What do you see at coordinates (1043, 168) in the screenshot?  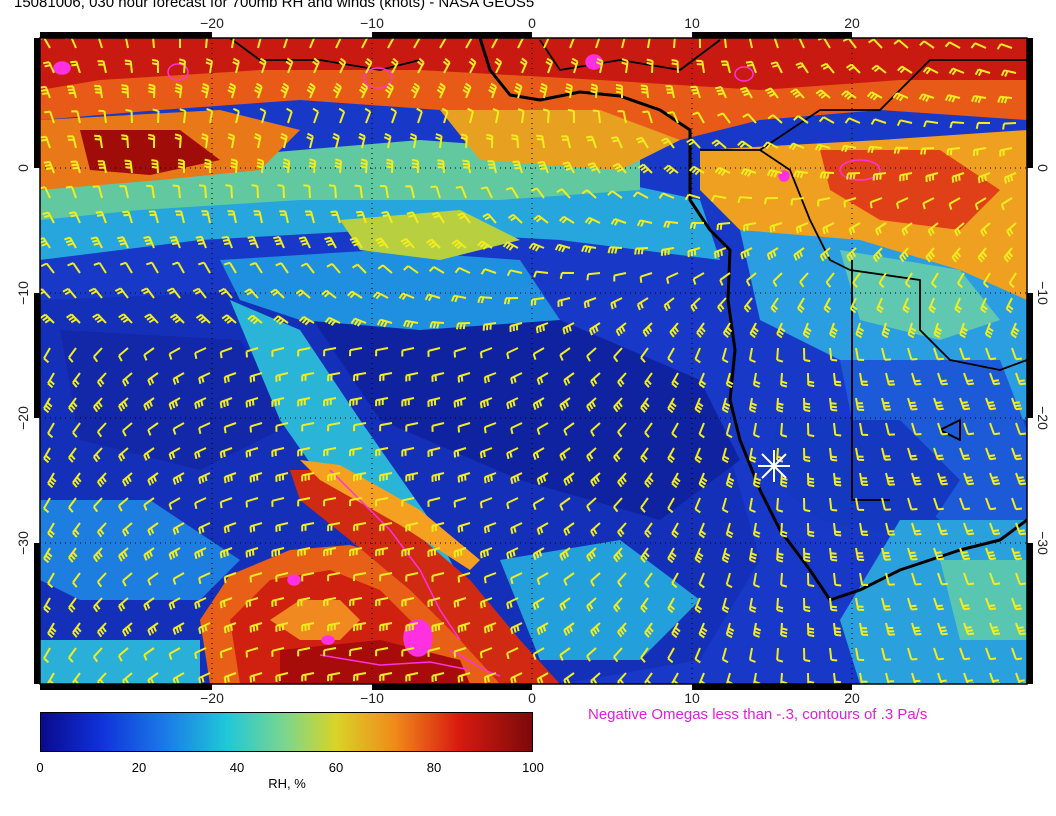 I see `lat-tick-right: 0` at bounding box center [1043, 168].